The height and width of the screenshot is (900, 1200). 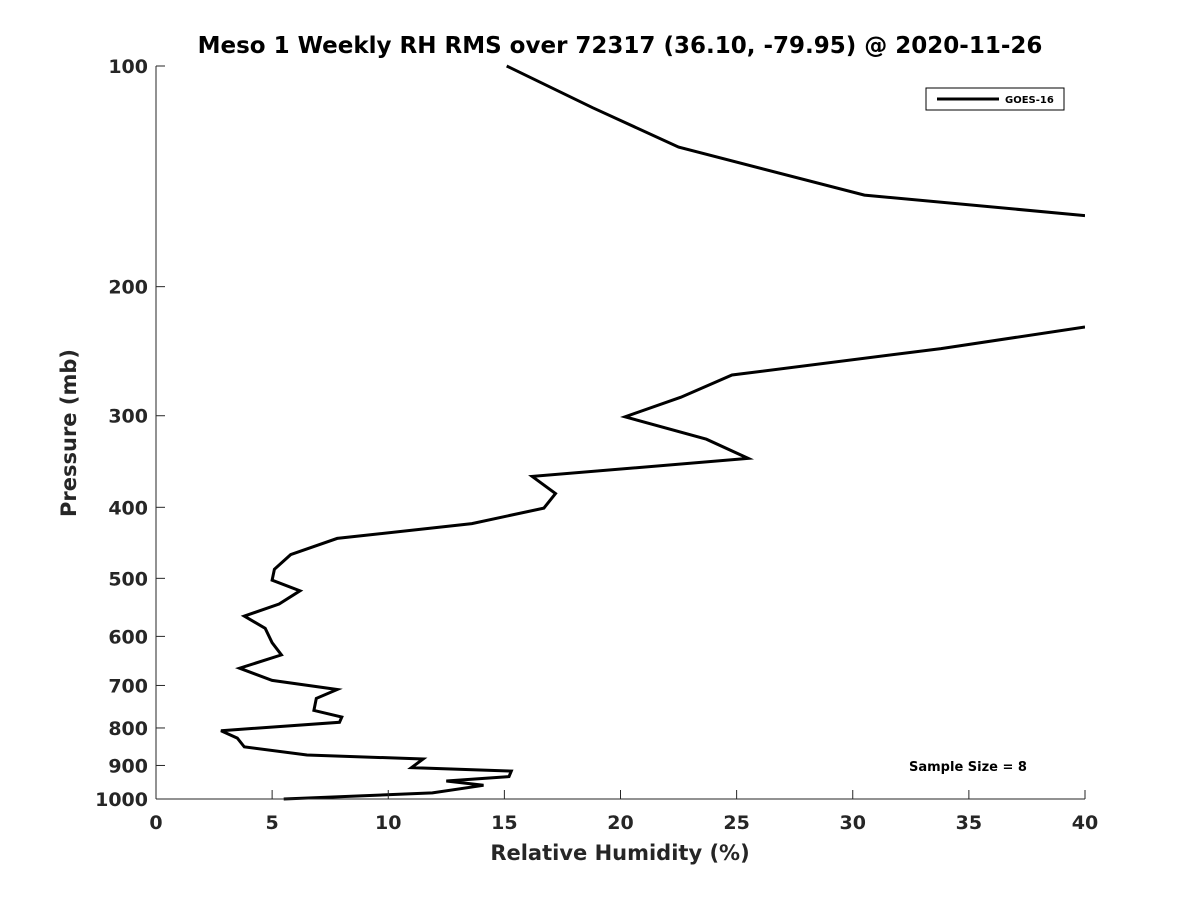 What do you see at coordinates (1029, 100) in the screenshot?
I see `legend-label: GOES-16` at bounding box center [1029, 100].